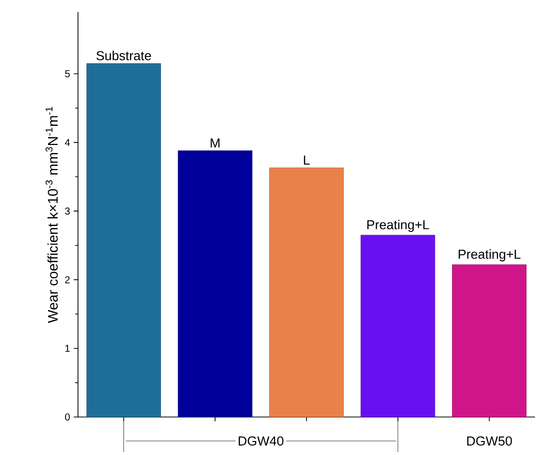 Image resolution: width=539 pixels, height=455 pixels. What do you see at coordinates (67, 417) in the screenshot?
I see `y-tick-label: 0` at bounding box center [67, 417].